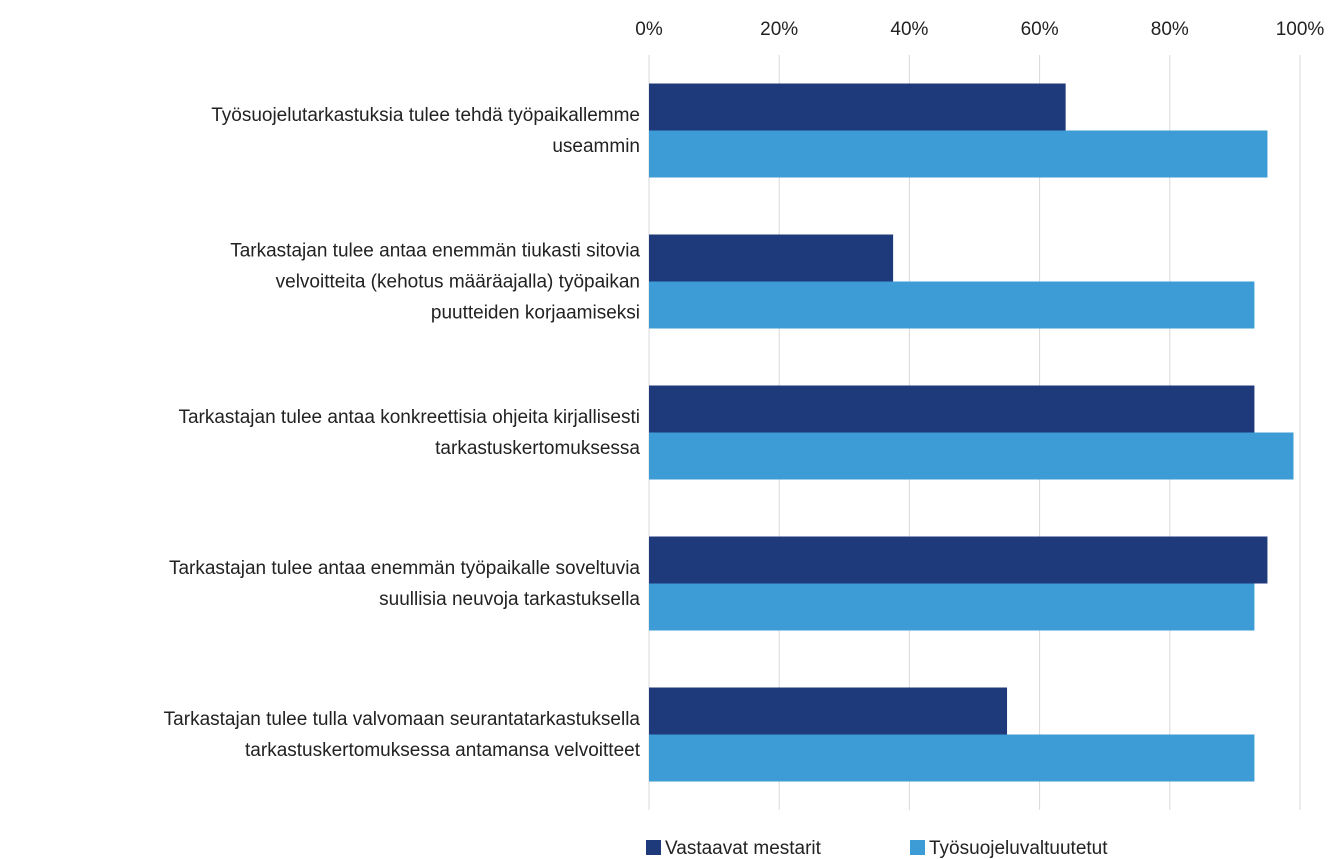  I want to click on x-tick-label: 60%, so click(1040, 29).